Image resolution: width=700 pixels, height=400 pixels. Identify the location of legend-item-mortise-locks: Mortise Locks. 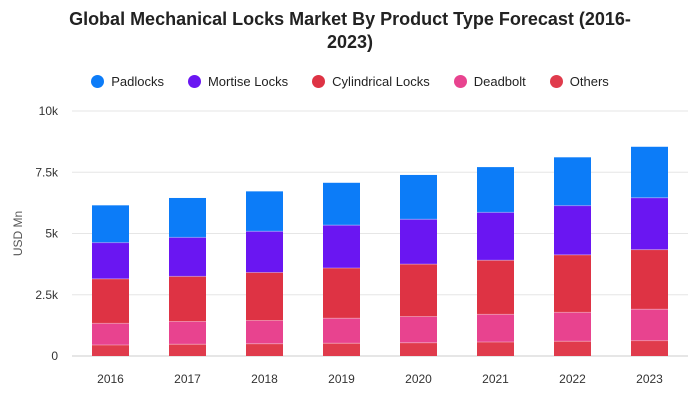
(238, 81).